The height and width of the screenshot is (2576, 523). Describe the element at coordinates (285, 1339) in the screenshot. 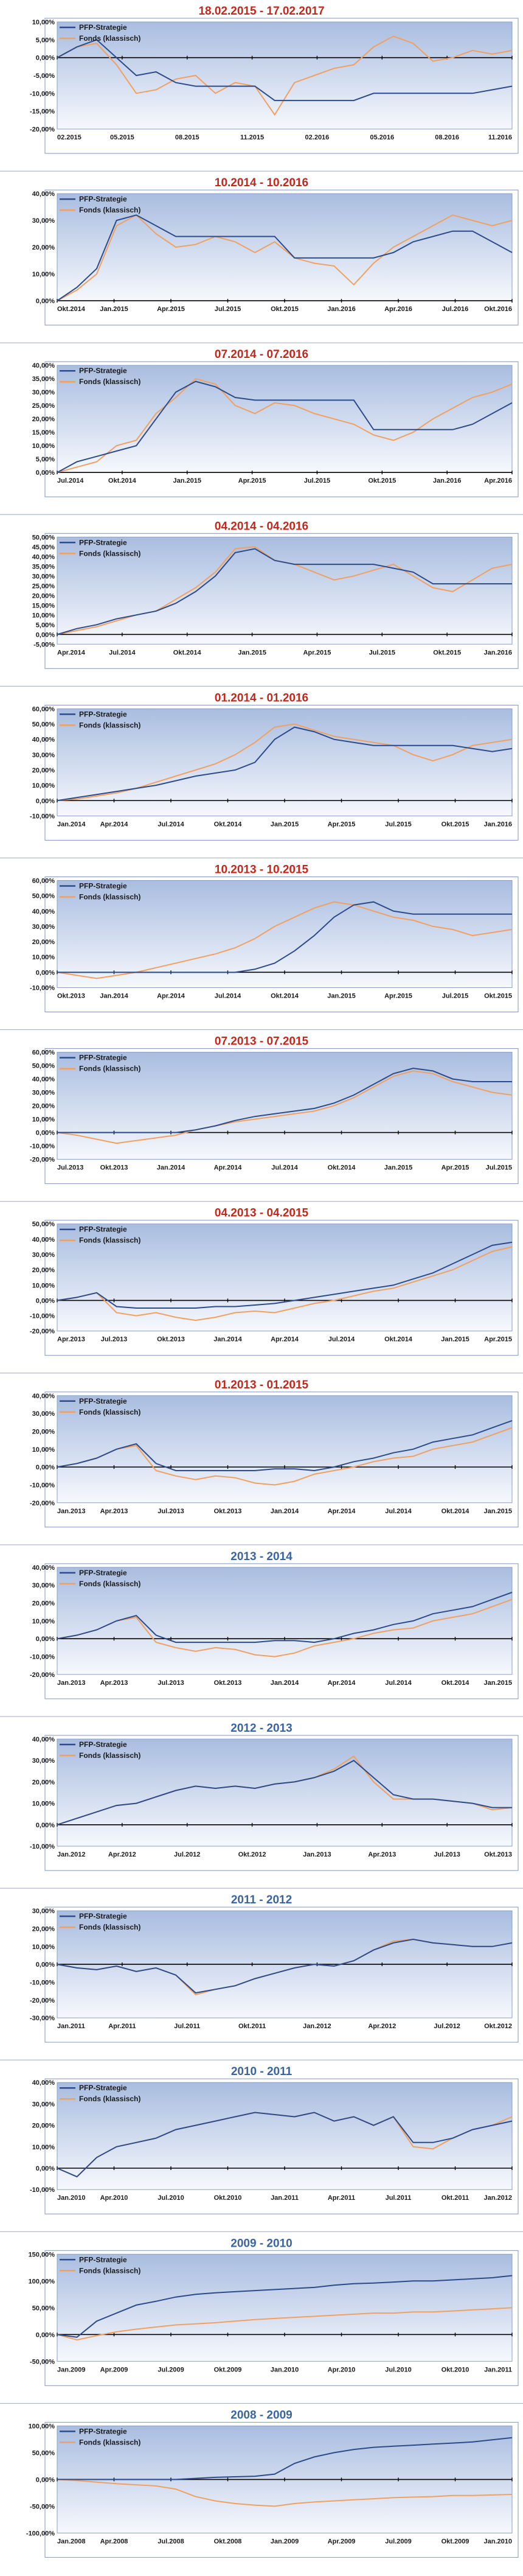

I see `x-tick-label: Apr.2014` at that location.